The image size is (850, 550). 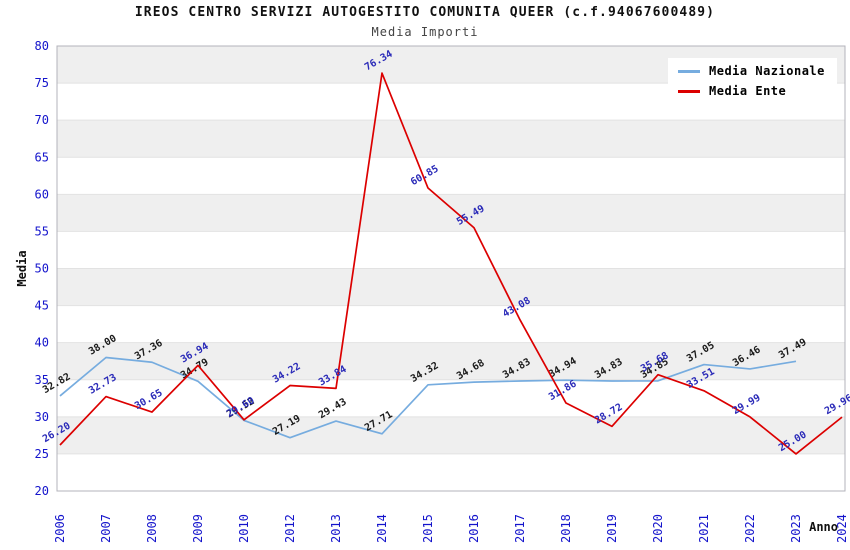 I want to click on x-tick-label: 2019, so click(x=612, y=528).